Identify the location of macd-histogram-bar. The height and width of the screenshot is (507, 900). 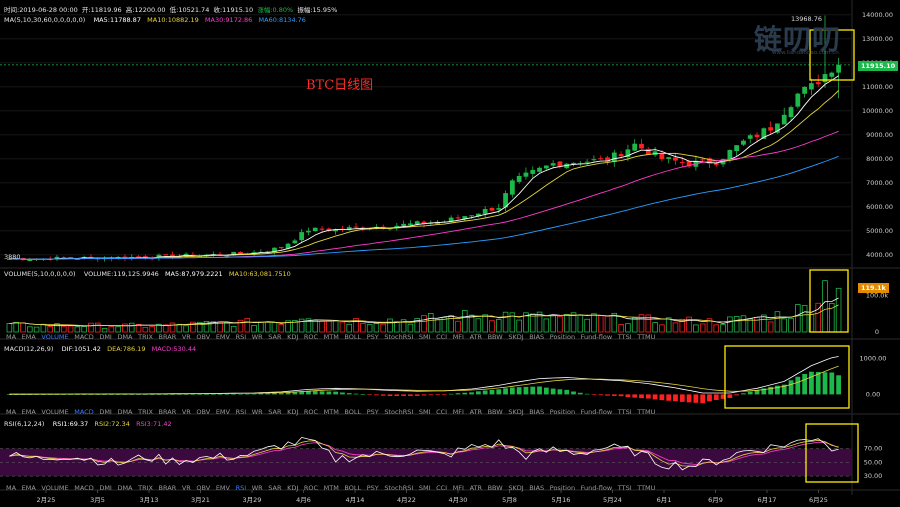
(370, 394).